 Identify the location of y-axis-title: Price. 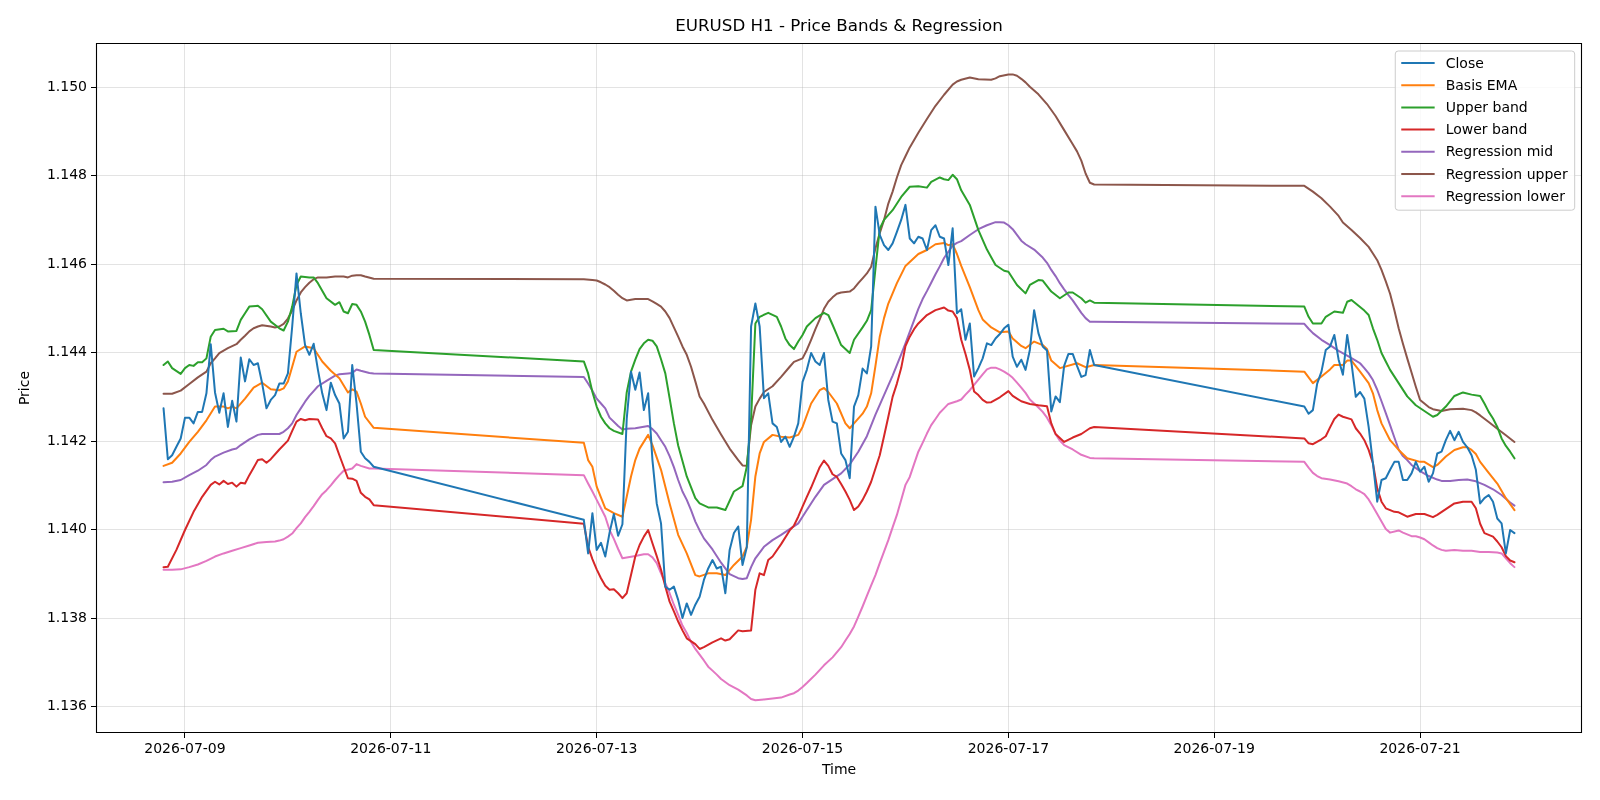
(24, 388).